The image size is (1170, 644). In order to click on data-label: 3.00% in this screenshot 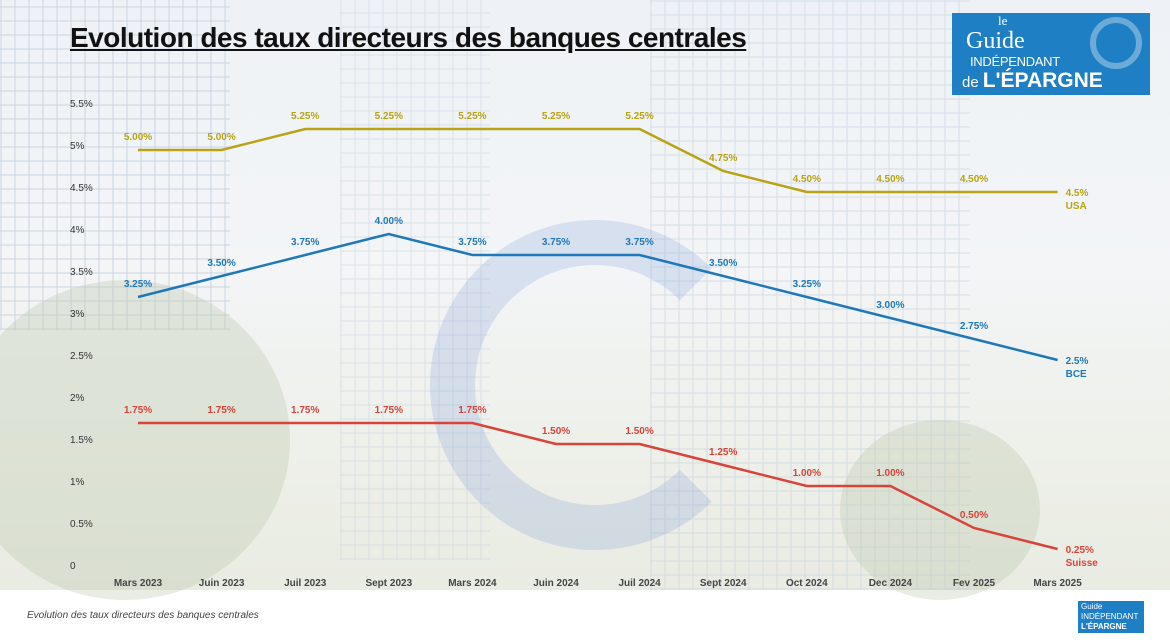, I will do `click(890, 305)`.